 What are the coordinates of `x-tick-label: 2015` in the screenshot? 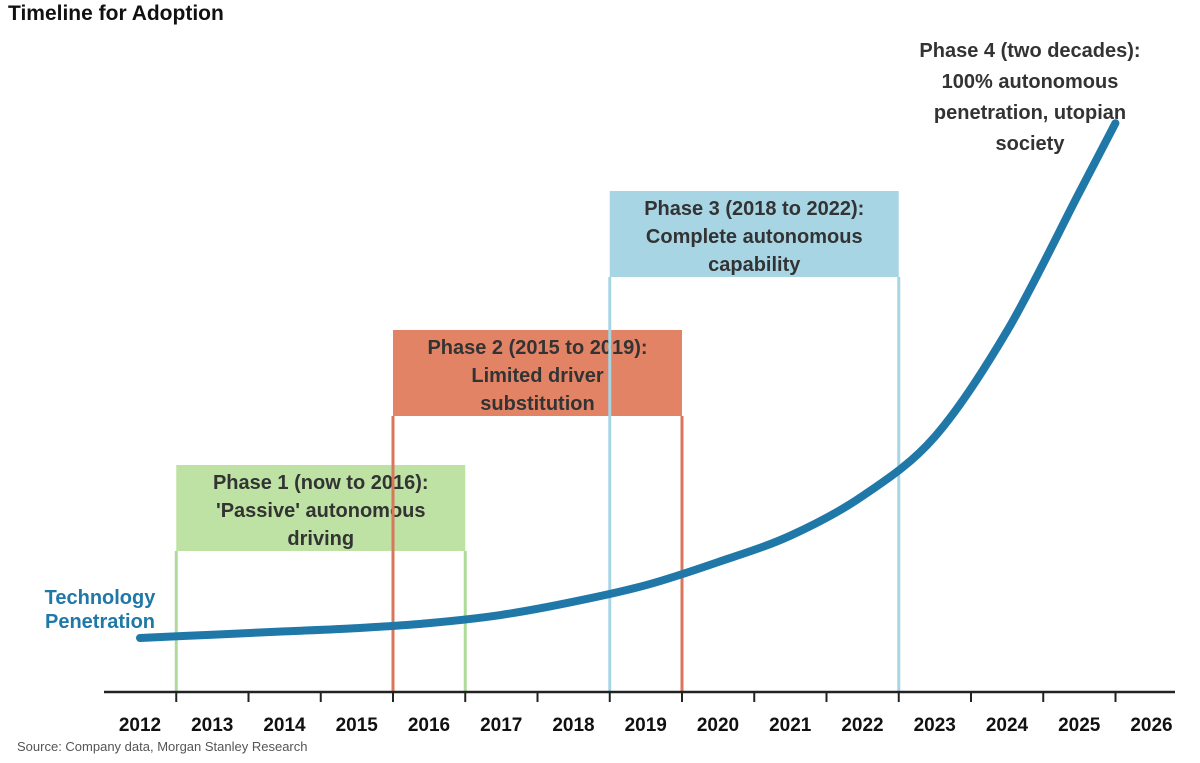 It's located at (357, 725).